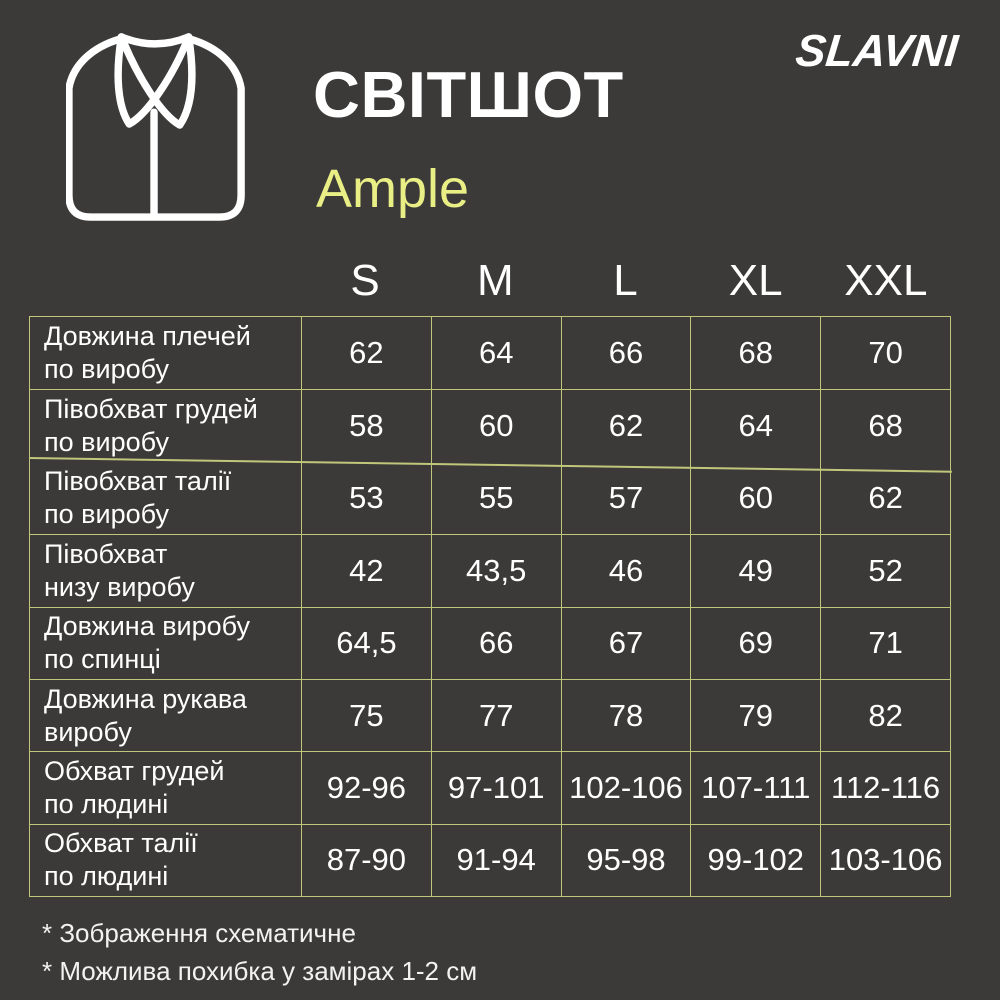 The height and width of the screenshot is (1000, 1000). I want to click on table-cell: 95-98, so click(625, 860).